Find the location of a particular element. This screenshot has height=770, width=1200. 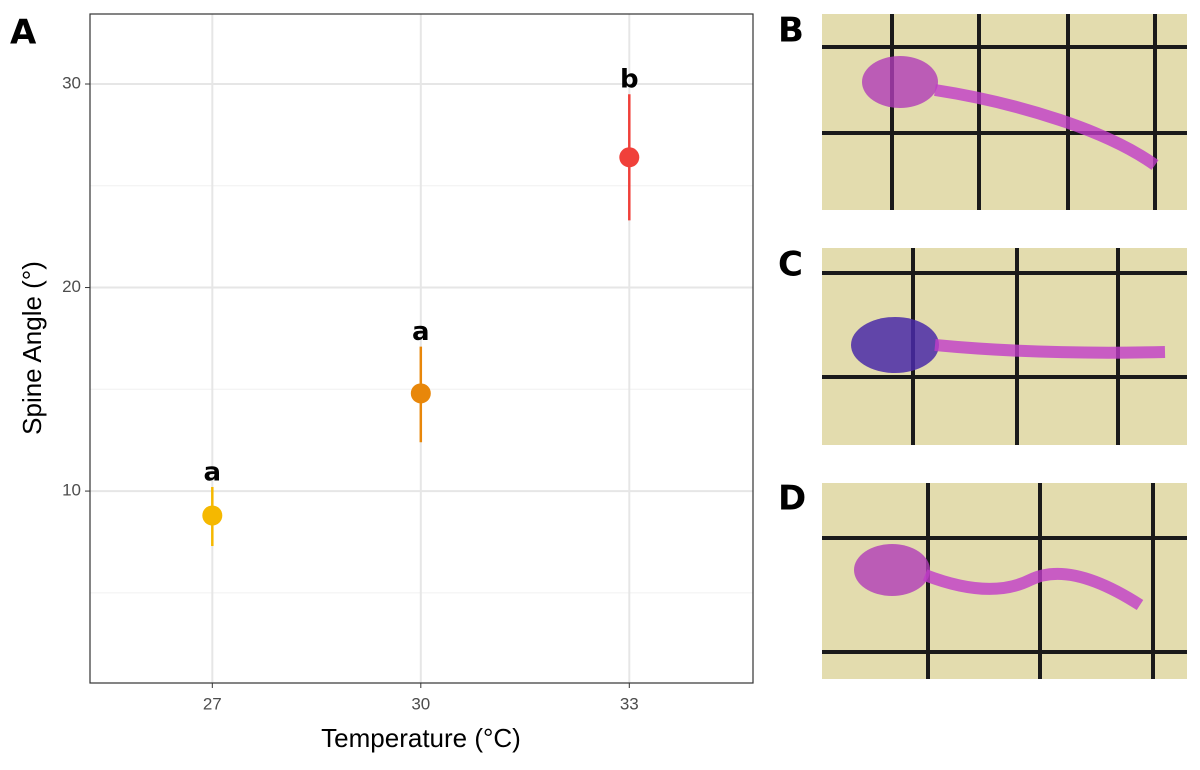

x-axis-title: Temperature (°C) is located at coordinates (421, 738).